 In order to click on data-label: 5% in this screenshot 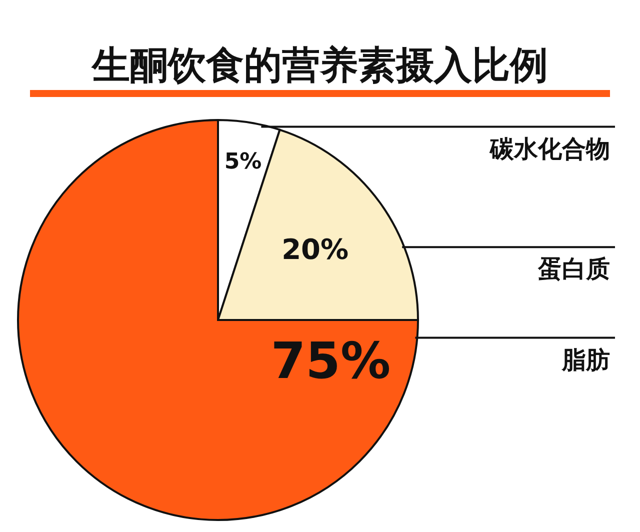, I will do `click(243, 161)`.